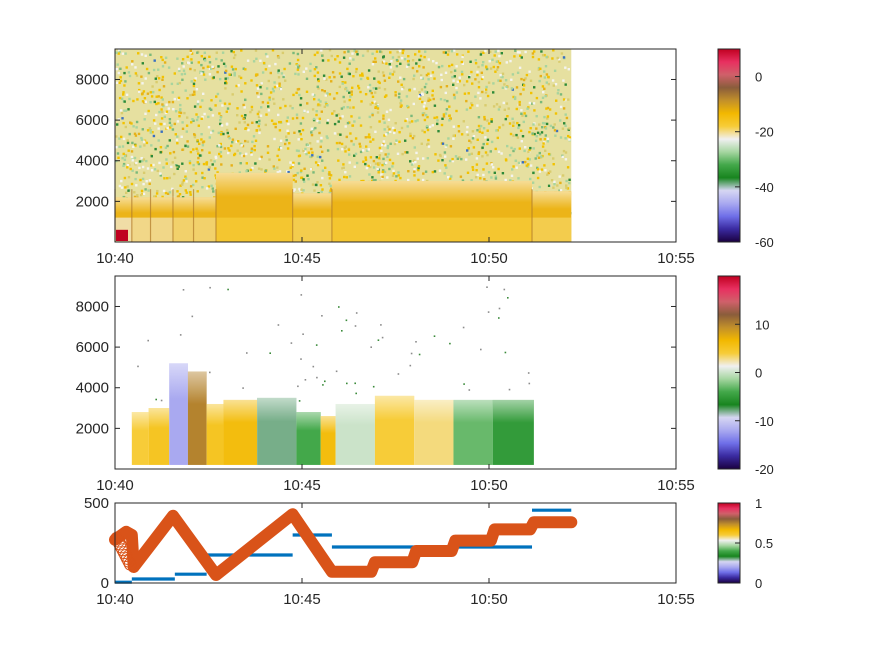 This screenshot has width=875, height=656. I want to click on series-group, so click(343, 546).